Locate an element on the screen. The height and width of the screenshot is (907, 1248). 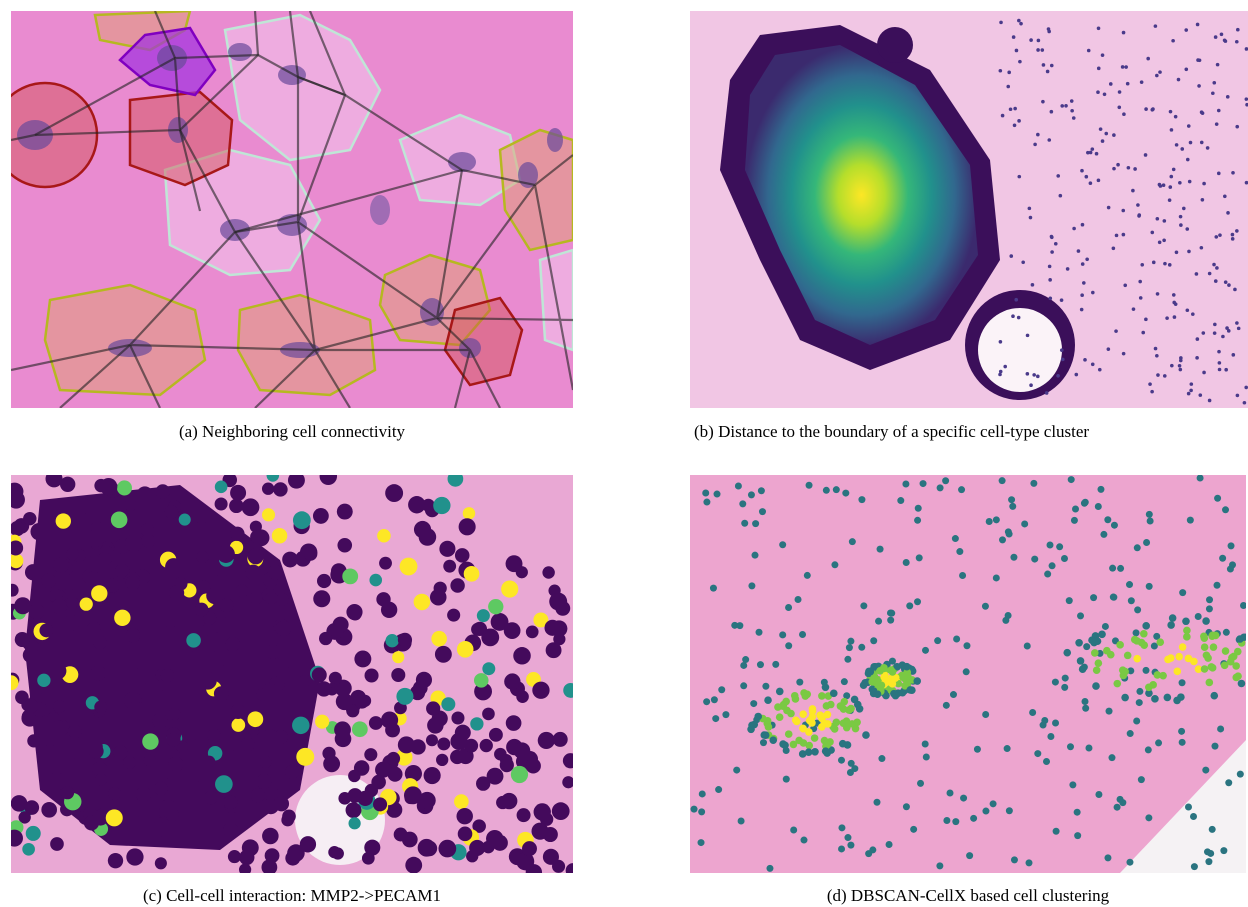
caption: (c) Cell-cell interaction: MMP2->PECAM1 is located at coordinates (292, 895).